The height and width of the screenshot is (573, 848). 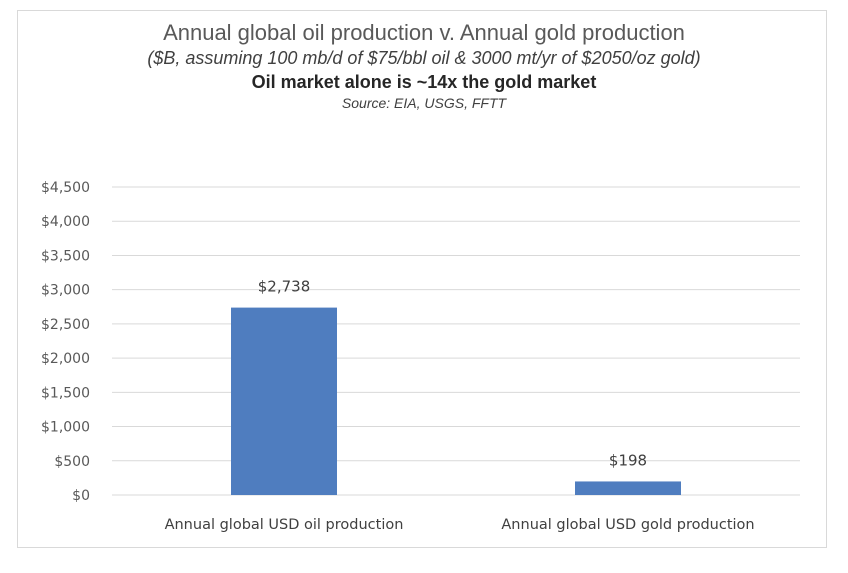 What do you see at coordinates (65, 256) in the screenshot?
I see `y-tick-label: $3,500` at bounding box center [65, 256].